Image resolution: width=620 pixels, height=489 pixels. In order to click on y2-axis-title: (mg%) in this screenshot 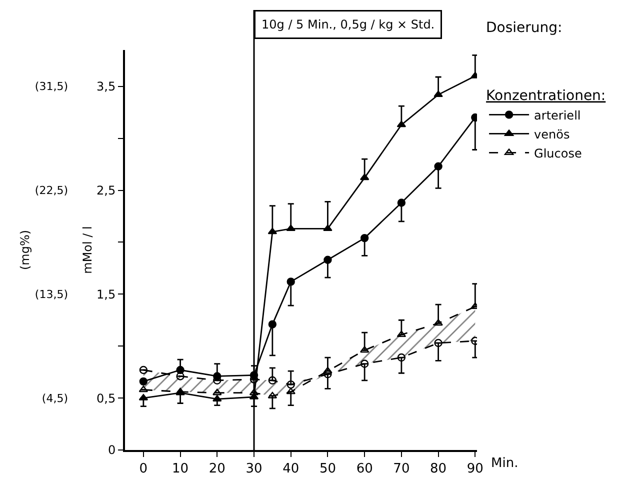, I will do `click(25, 250)`.